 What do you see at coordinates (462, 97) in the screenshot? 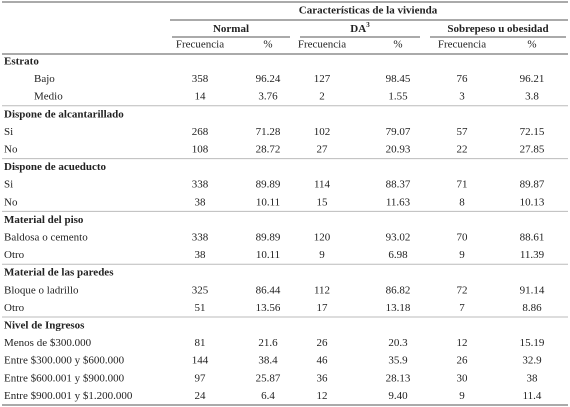
I see `cell: 3` at bounding box center [462, 97].